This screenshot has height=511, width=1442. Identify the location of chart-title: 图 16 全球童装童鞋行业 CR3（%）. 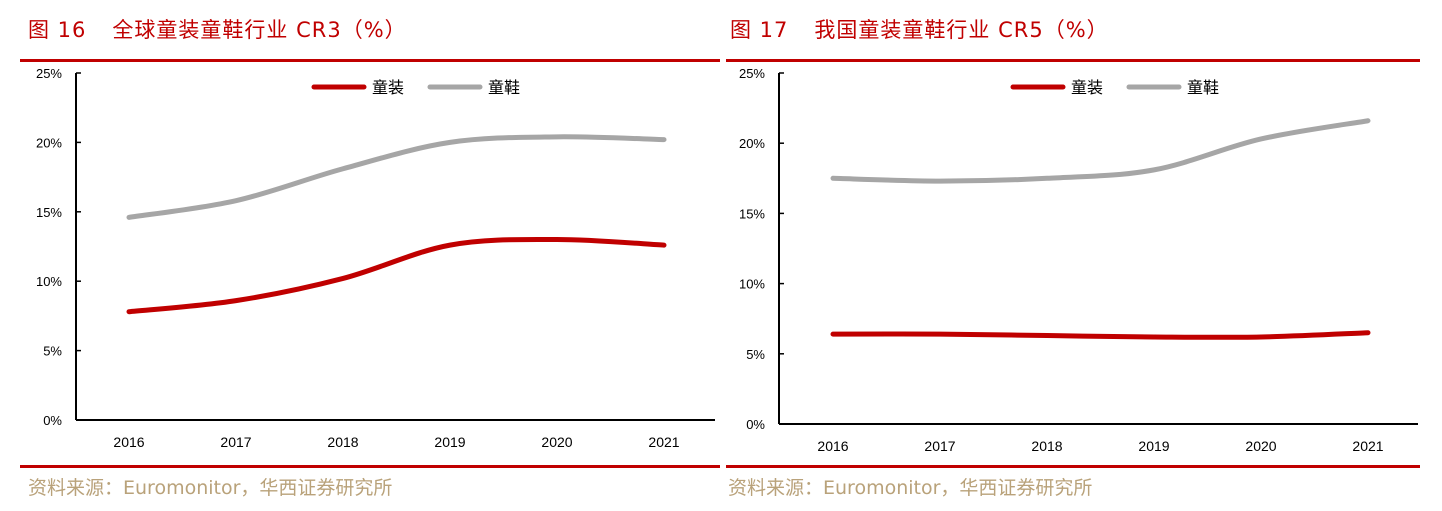
(217, 29).